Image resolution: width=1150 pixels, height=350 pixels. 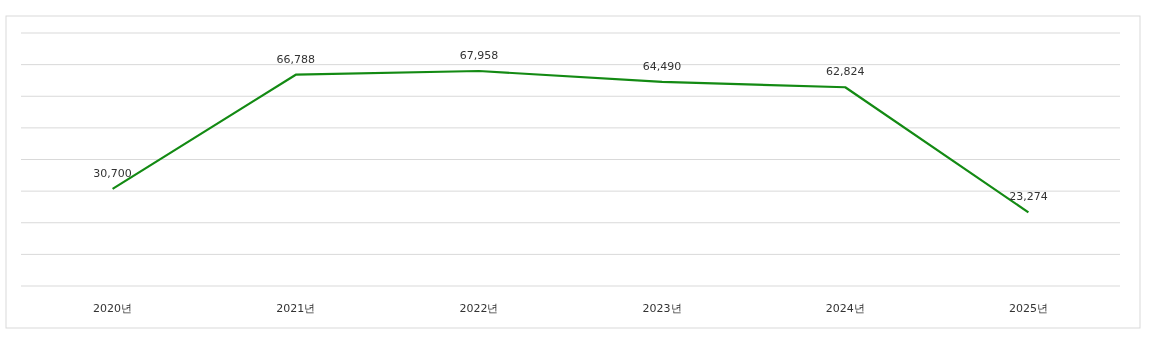 I want to click on x-tick-label: 2021년, so click(x=296, y=308).